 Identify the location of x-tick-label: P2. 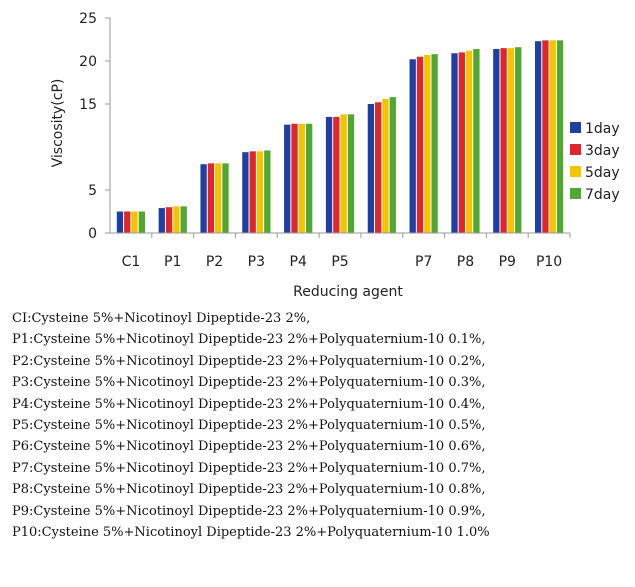
(214, 262).